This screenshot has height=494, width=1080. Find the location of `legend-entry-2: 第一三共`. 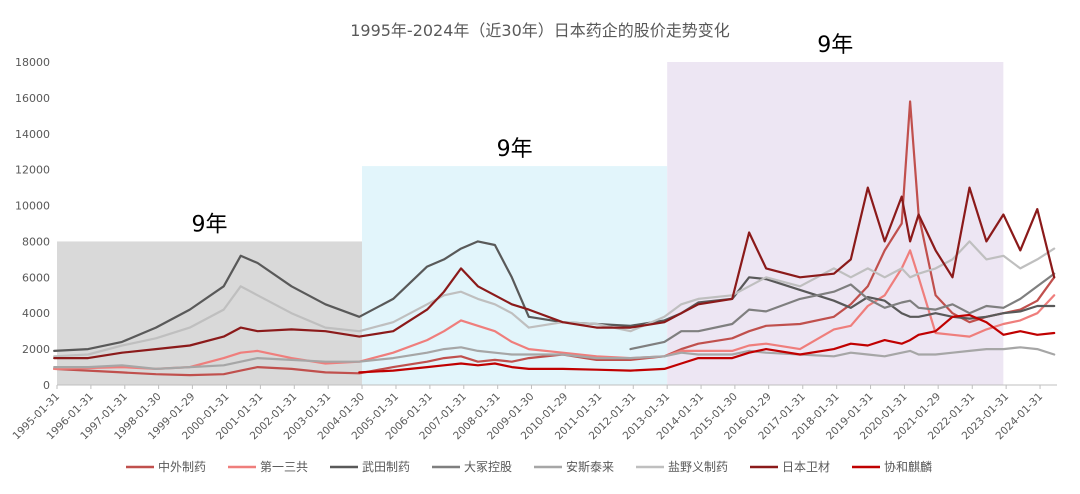

legend-entry-2: 第一三共 is located at coordinates (284, 467).